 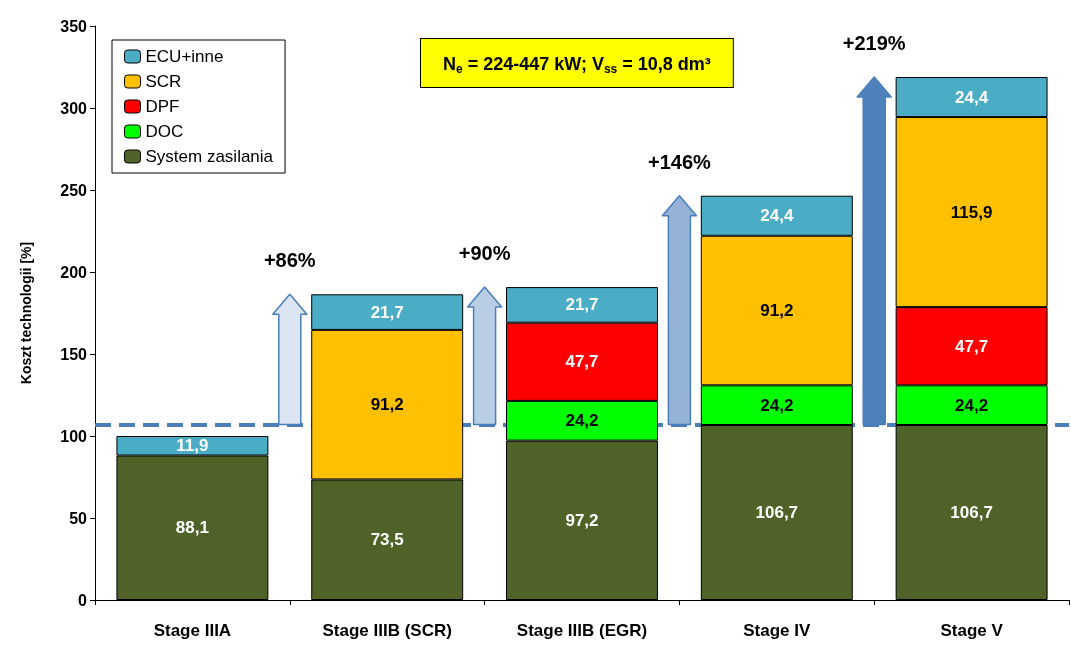 What do you see at coordinates (192, 630) in the screenshot?
I see `x-tick-label: Stage IIIA` at bounding box center [192, 630].